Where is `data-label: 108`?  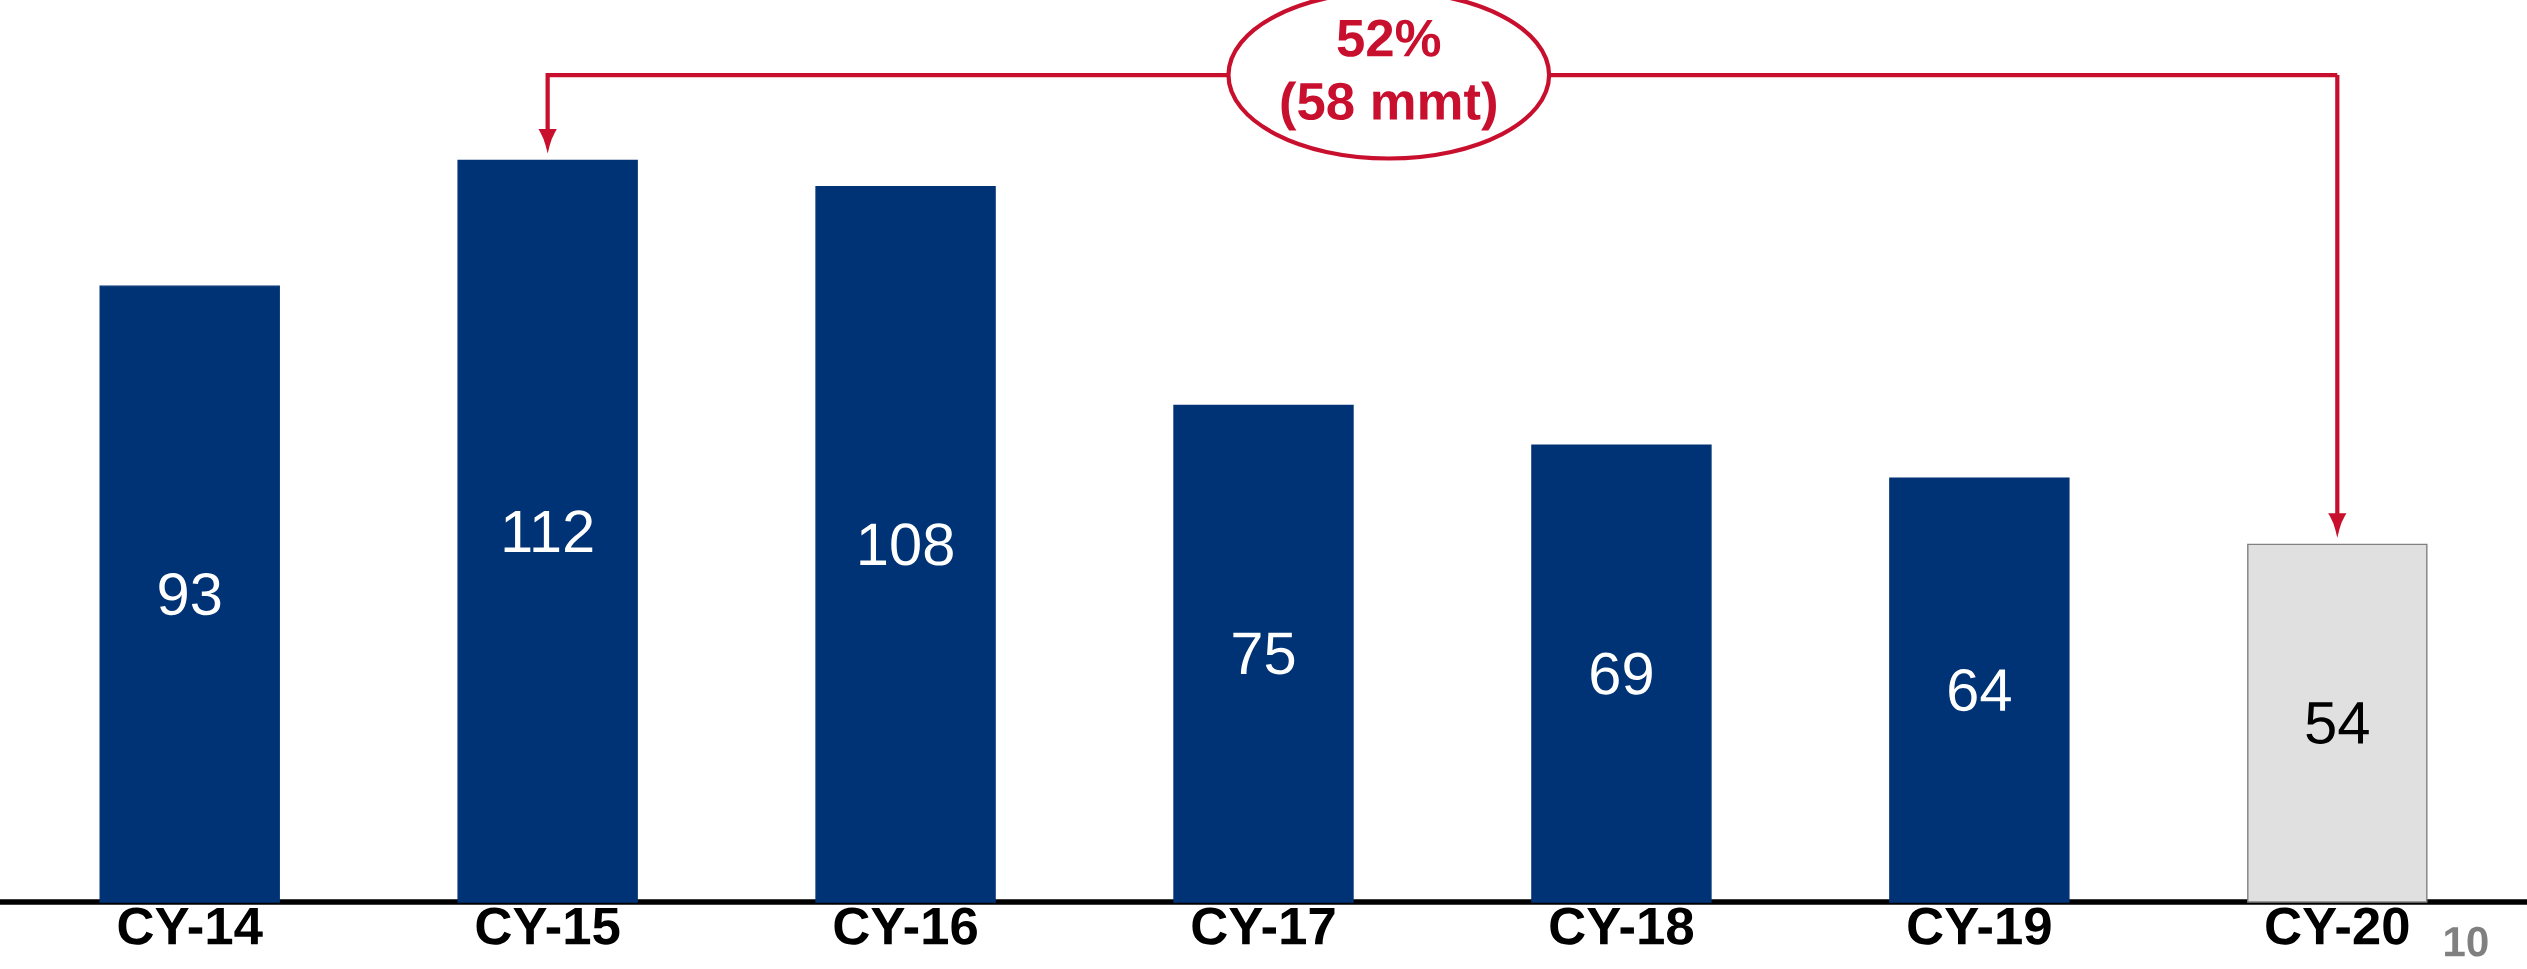
data-label: 108 is located at coordinates (906, 544).